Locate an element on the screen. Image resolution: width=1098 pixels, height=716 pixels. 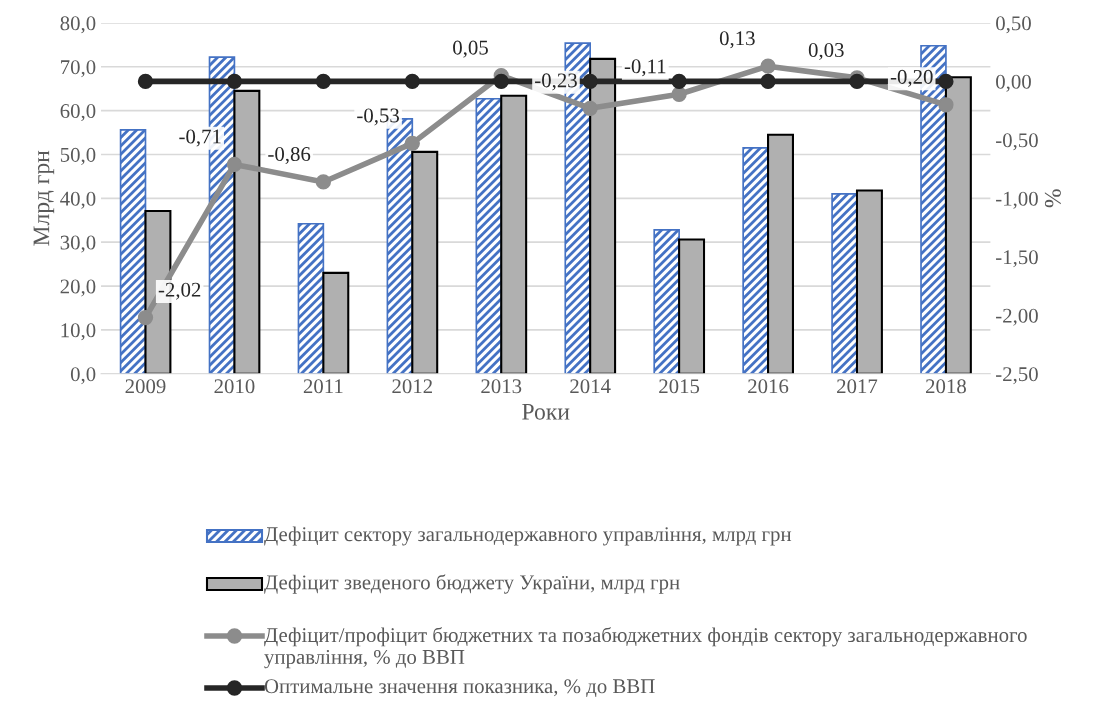
y-tick-label: 80,0 is located at coordinates (78, 25).